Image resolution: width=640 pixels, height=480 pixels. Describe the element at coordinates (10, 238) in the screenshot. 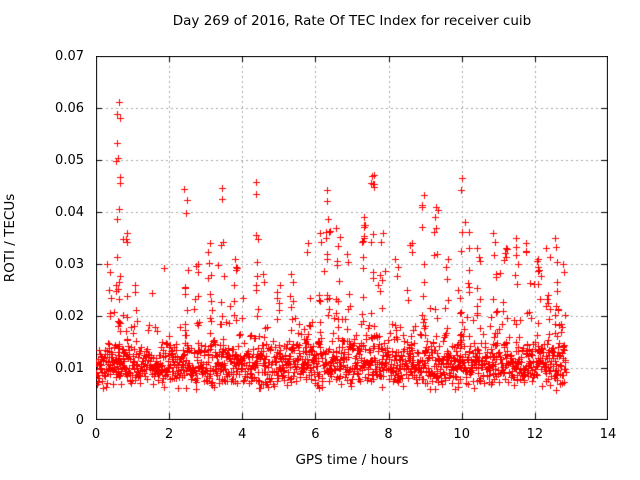

I see `y-axis-title: ROTI / TECUs` at that location.